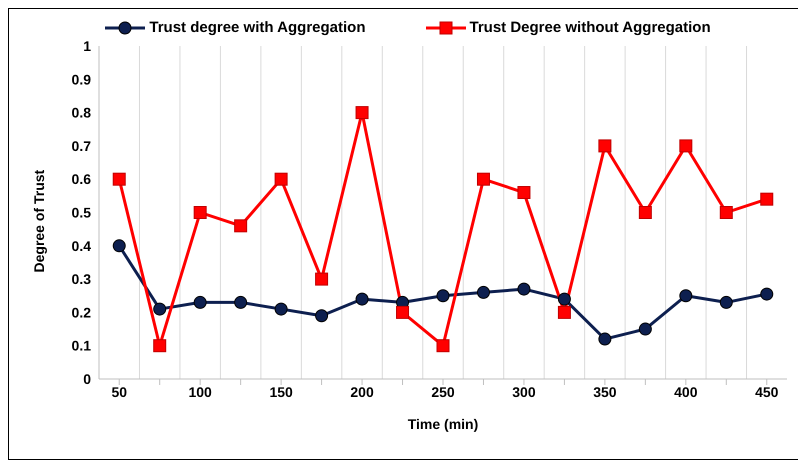 This screenshot has height=462, width=798. Describe the element at coordinates (82, 246) in the screenshot. I see `y-tick-label: 0.4` at that location.